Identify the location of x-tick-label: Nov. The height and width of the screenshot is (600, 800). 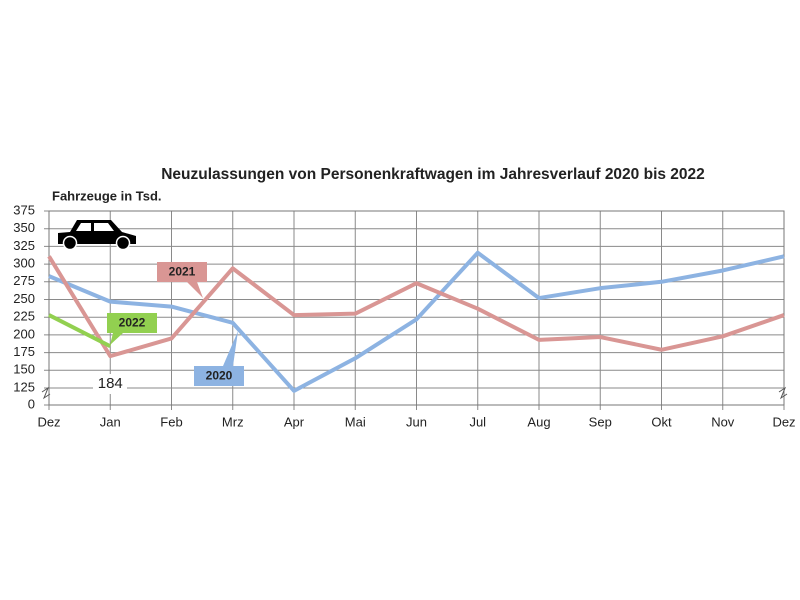
(723, 421).